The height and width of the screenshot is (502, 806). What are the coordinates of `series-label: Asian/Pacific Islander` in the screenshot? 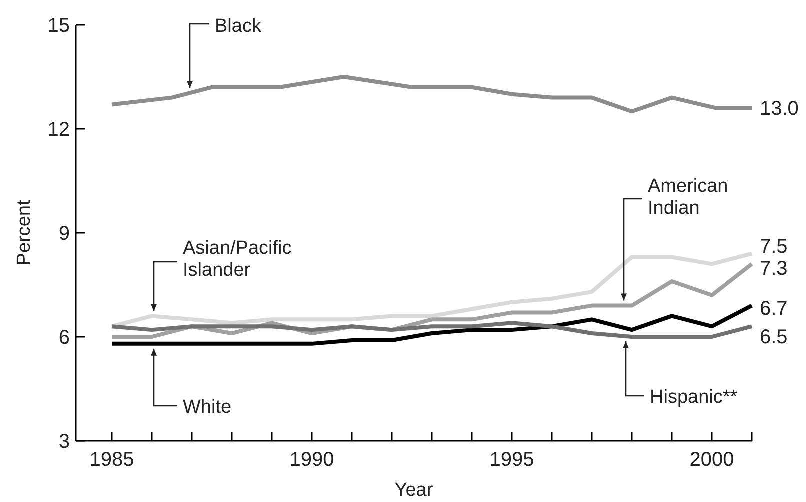 It's located at (237, 259).